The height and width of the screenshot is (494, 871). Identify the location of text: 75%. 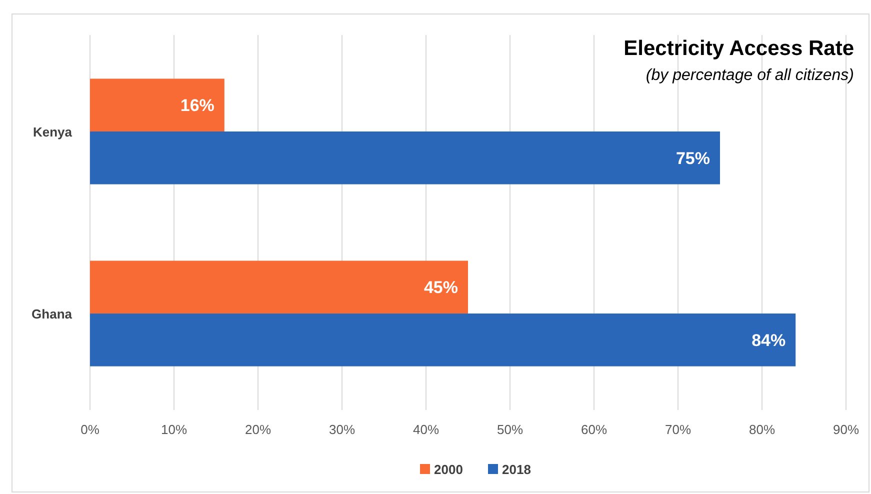
(693, 158).